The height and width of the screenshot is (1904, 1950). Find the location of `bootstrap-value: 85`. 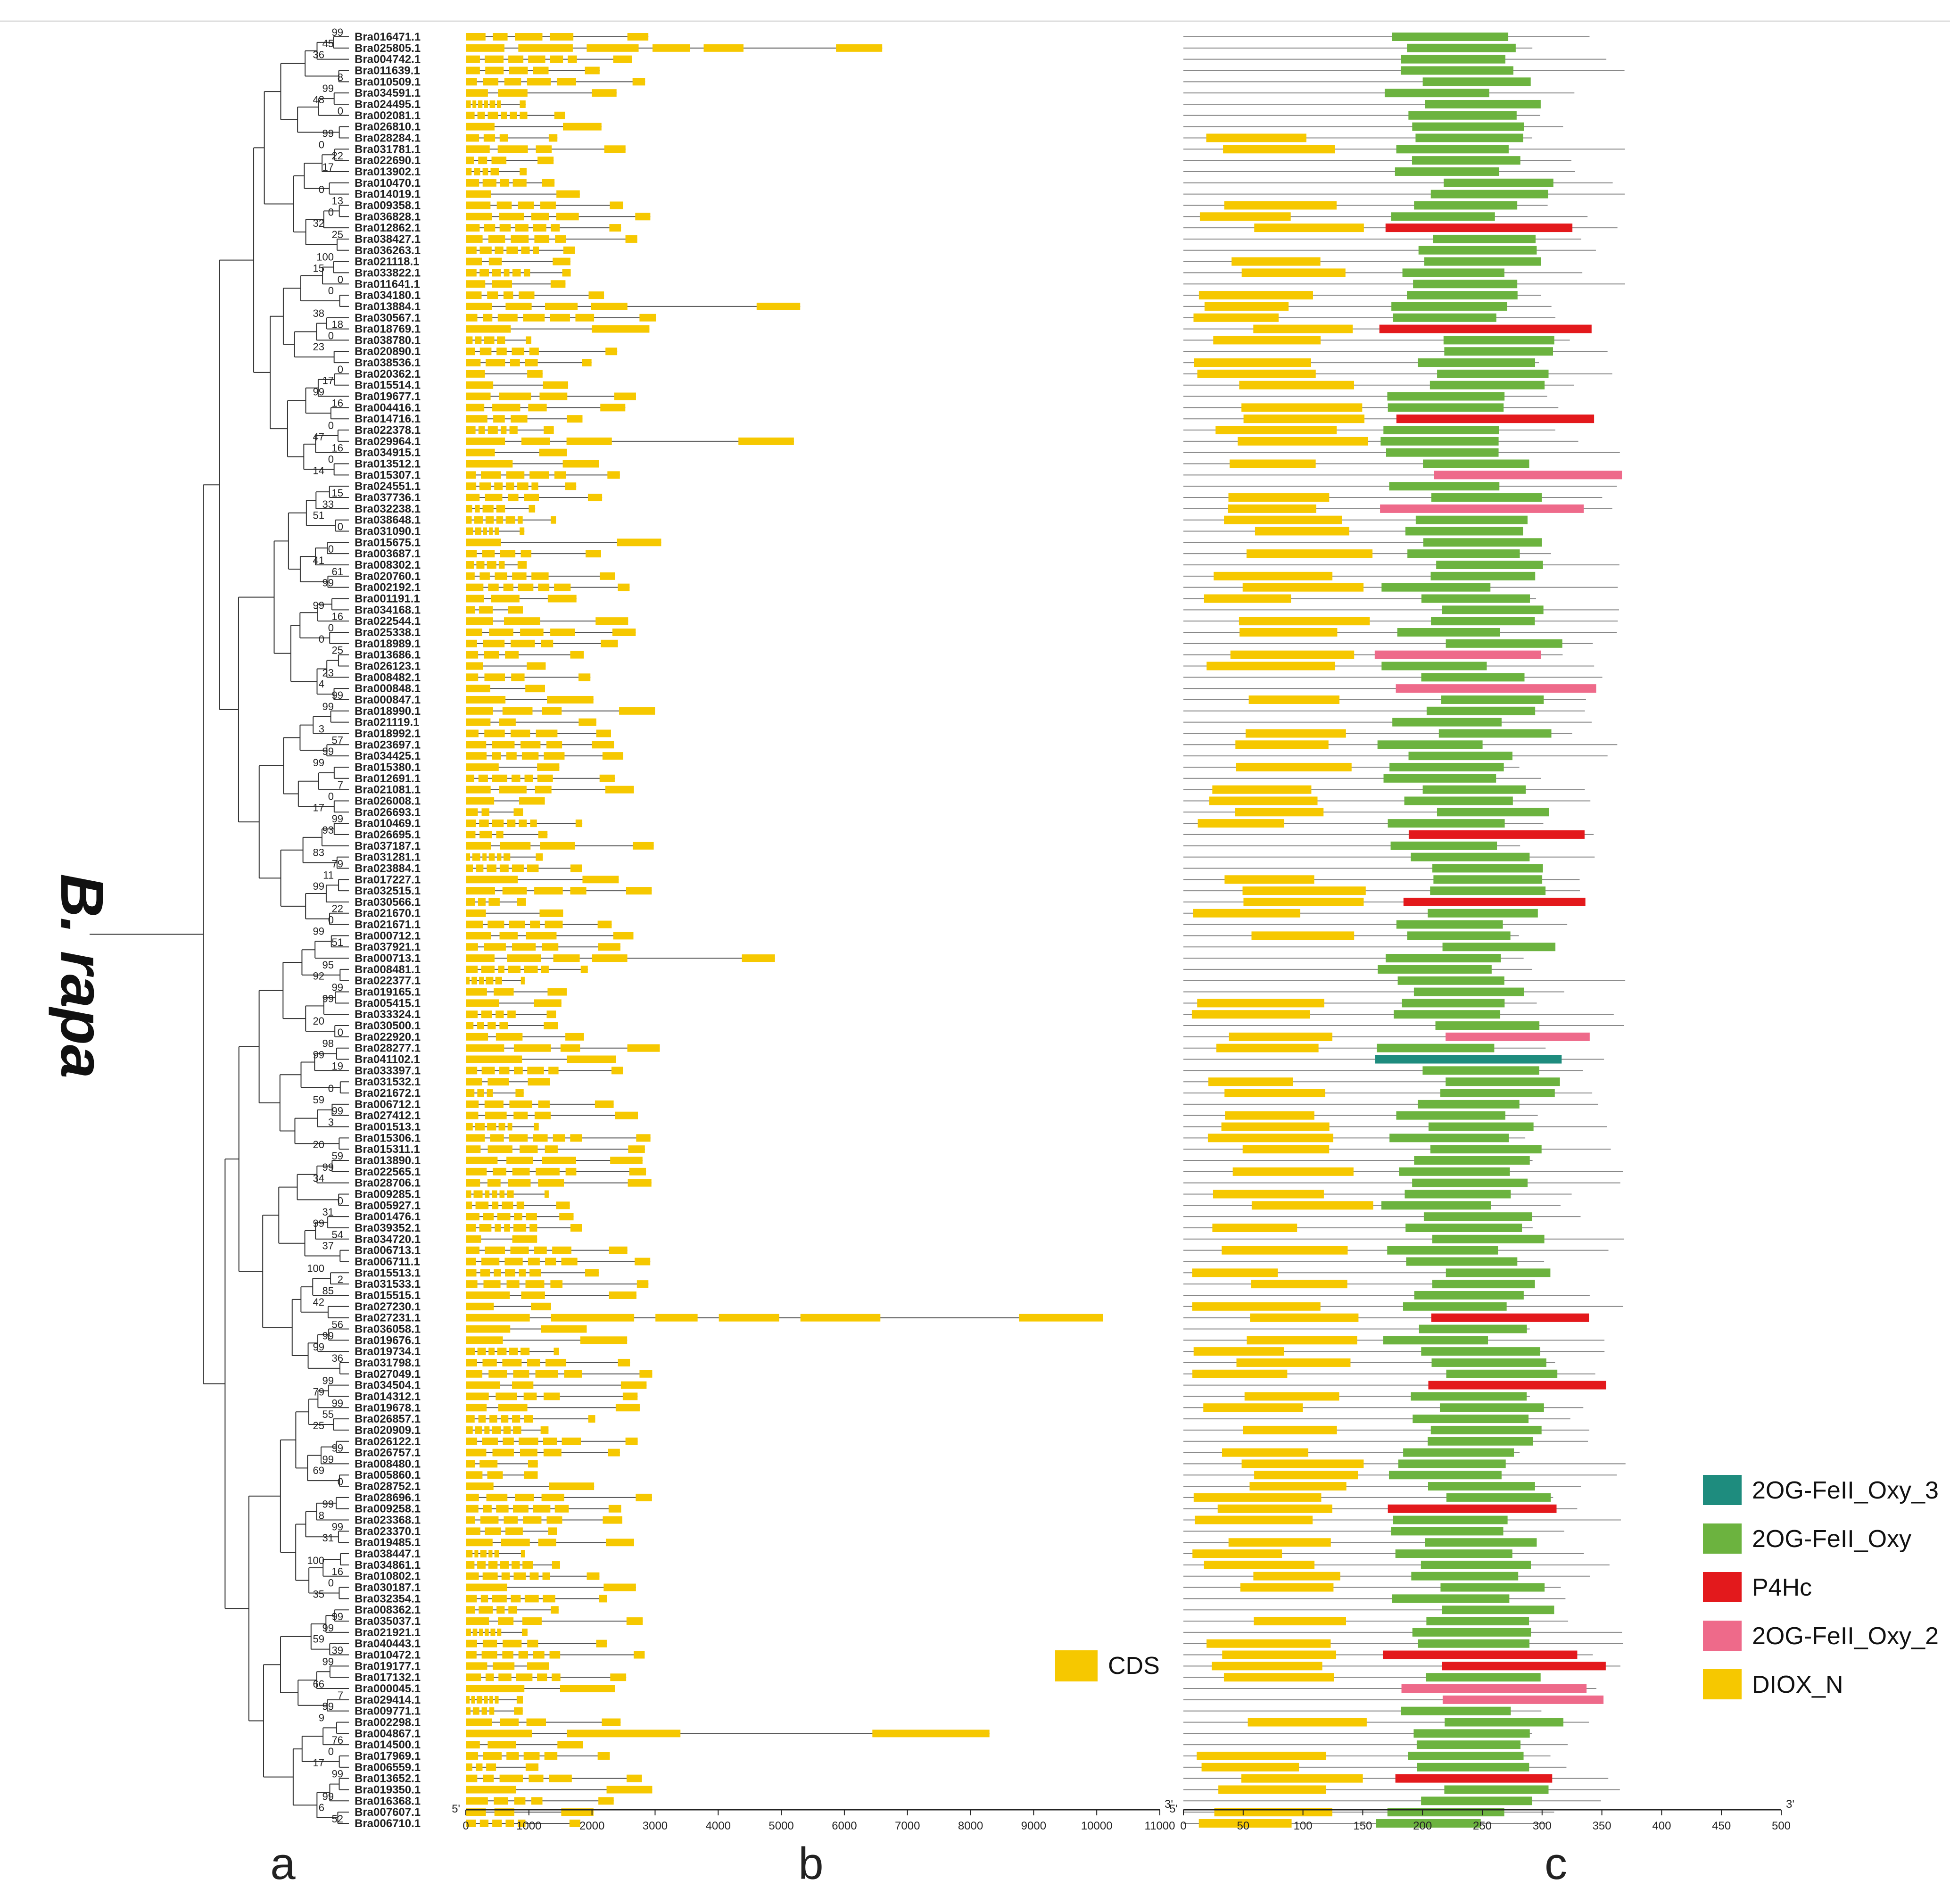

bootstrap-value: 85 is located at coordinates (328, 1291).